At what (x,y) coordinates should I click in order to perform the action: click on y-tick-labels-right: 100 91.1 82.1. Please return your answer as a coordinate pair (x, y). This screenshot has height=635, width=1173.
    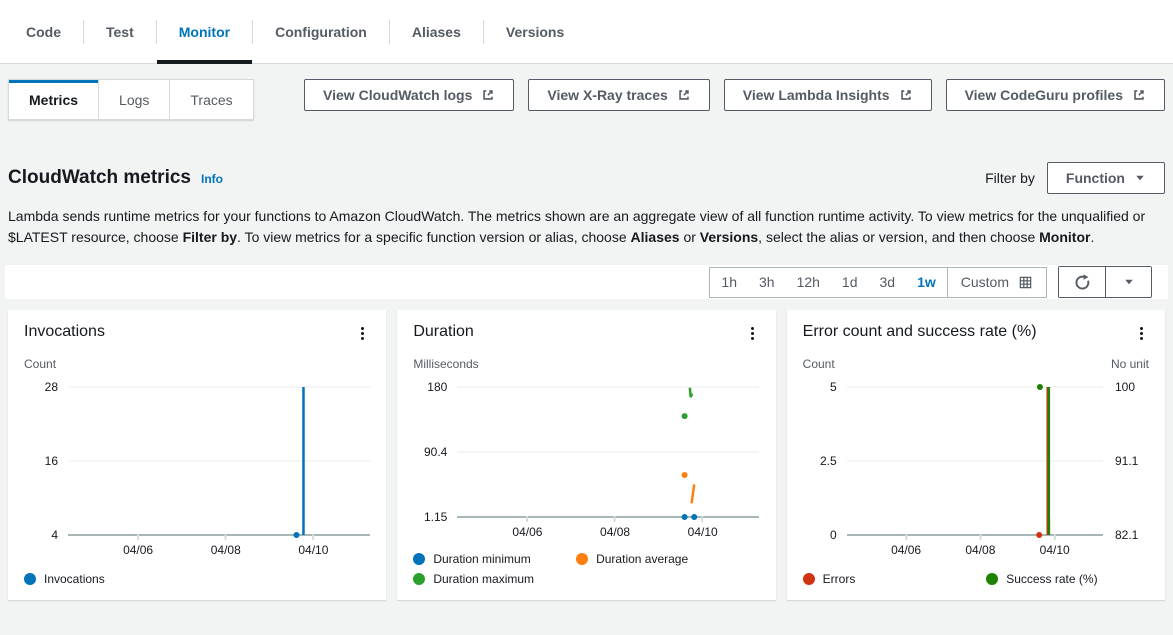
    Looking at the image, I should click on (1126, 461).